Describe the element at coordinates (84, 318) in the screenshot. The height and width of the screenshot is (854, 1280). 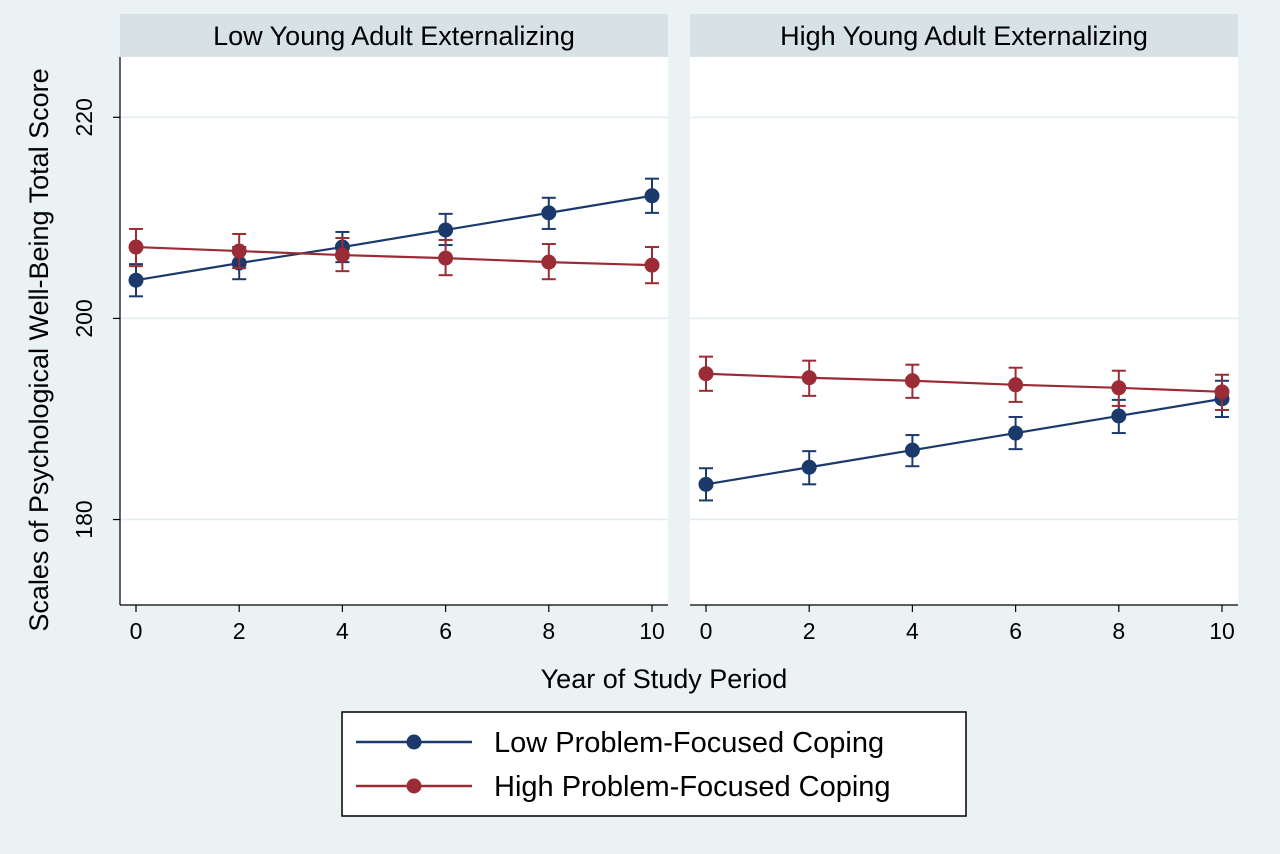
I see `y-tick-label-200: 200` at that location.